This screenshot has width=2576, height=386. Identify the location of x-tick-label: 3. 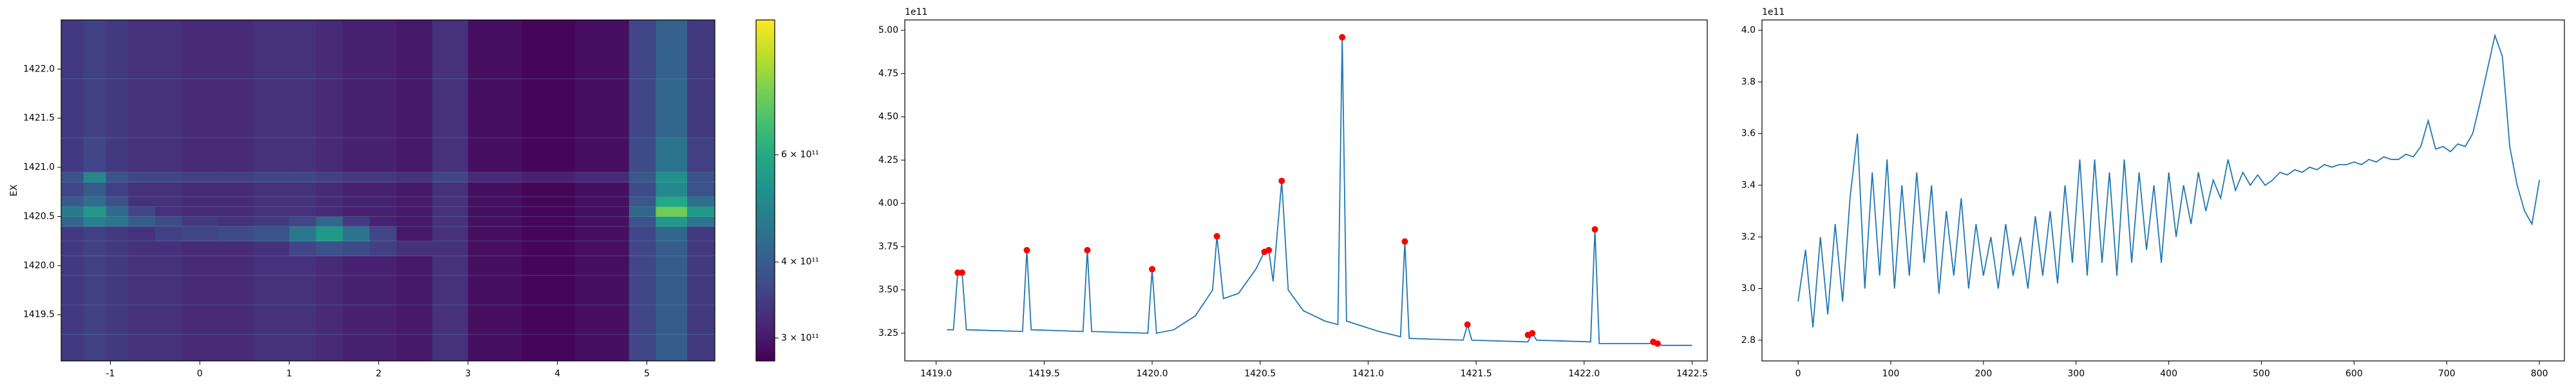
(468, 374).